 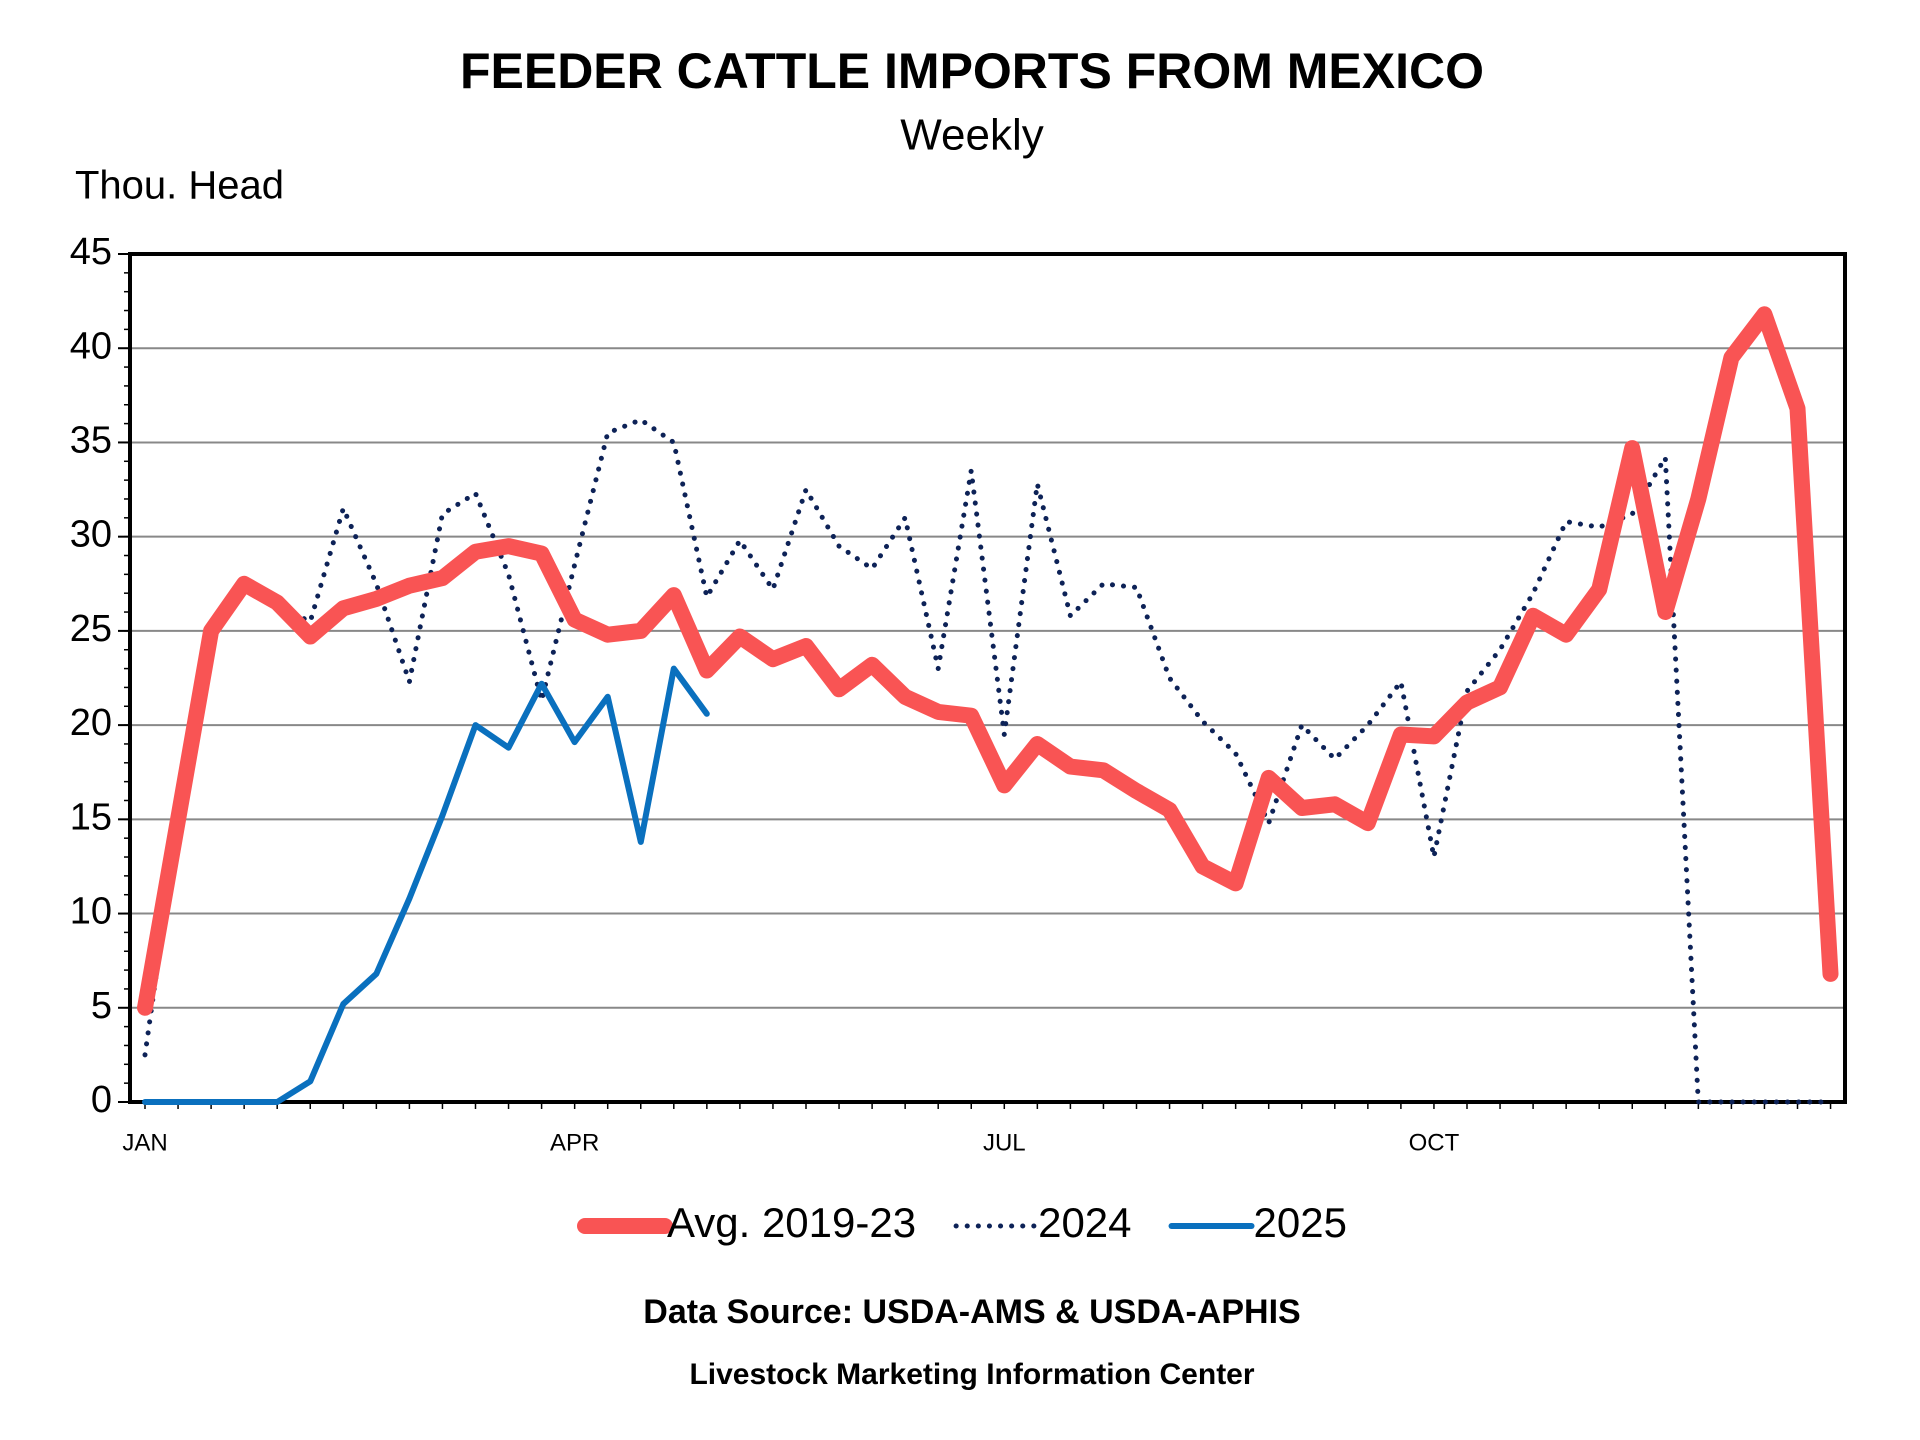 I want to click on x-tick-label: JAN, so click(x=144, y=1142).